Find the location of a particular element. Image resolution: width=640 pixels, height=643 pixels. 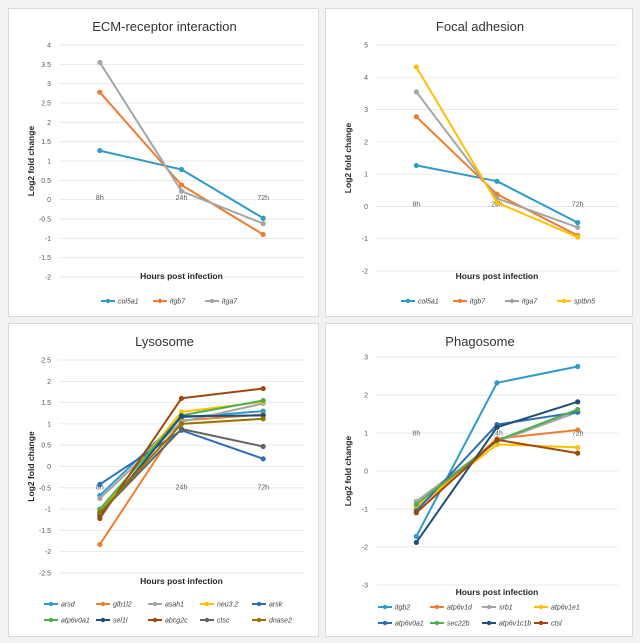

chart0-y-tick-label: 0 is located at coordinates (49, 200).